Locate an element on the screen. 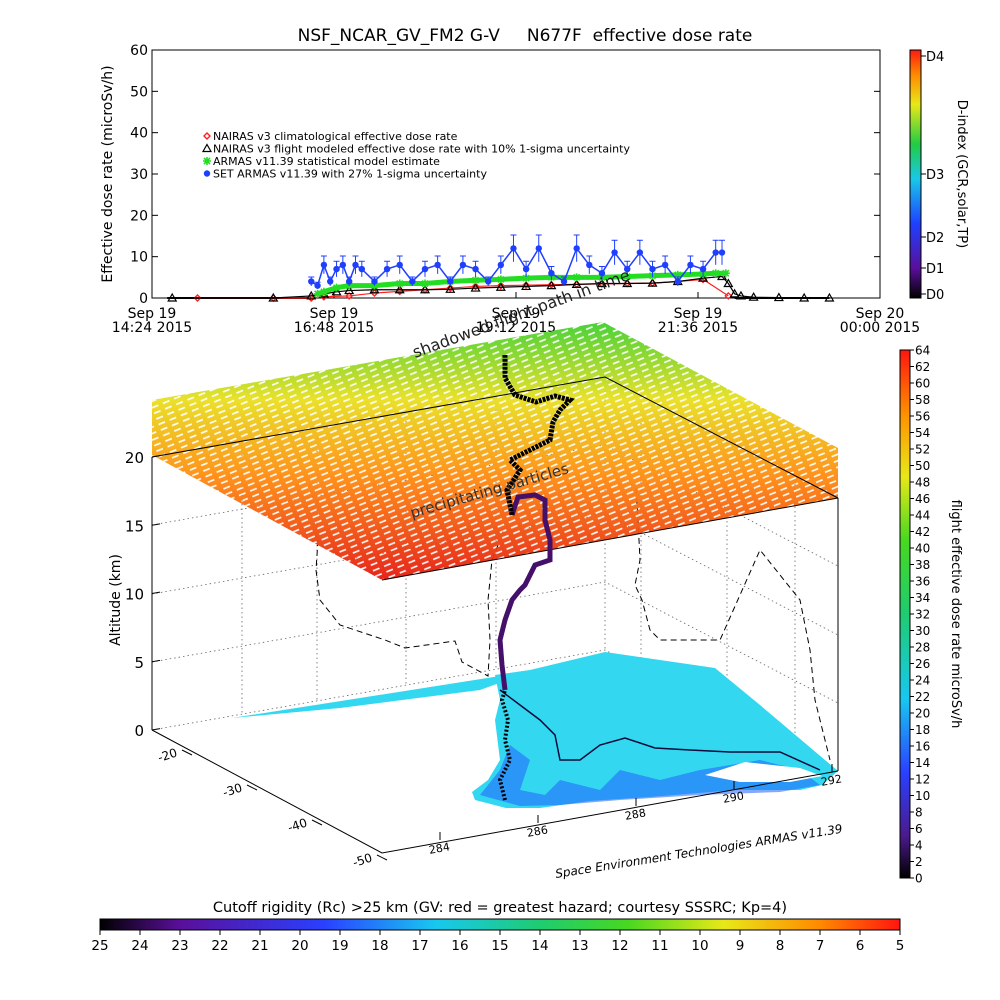  y-tick-label: 50 is located at coordinates (139, 92).